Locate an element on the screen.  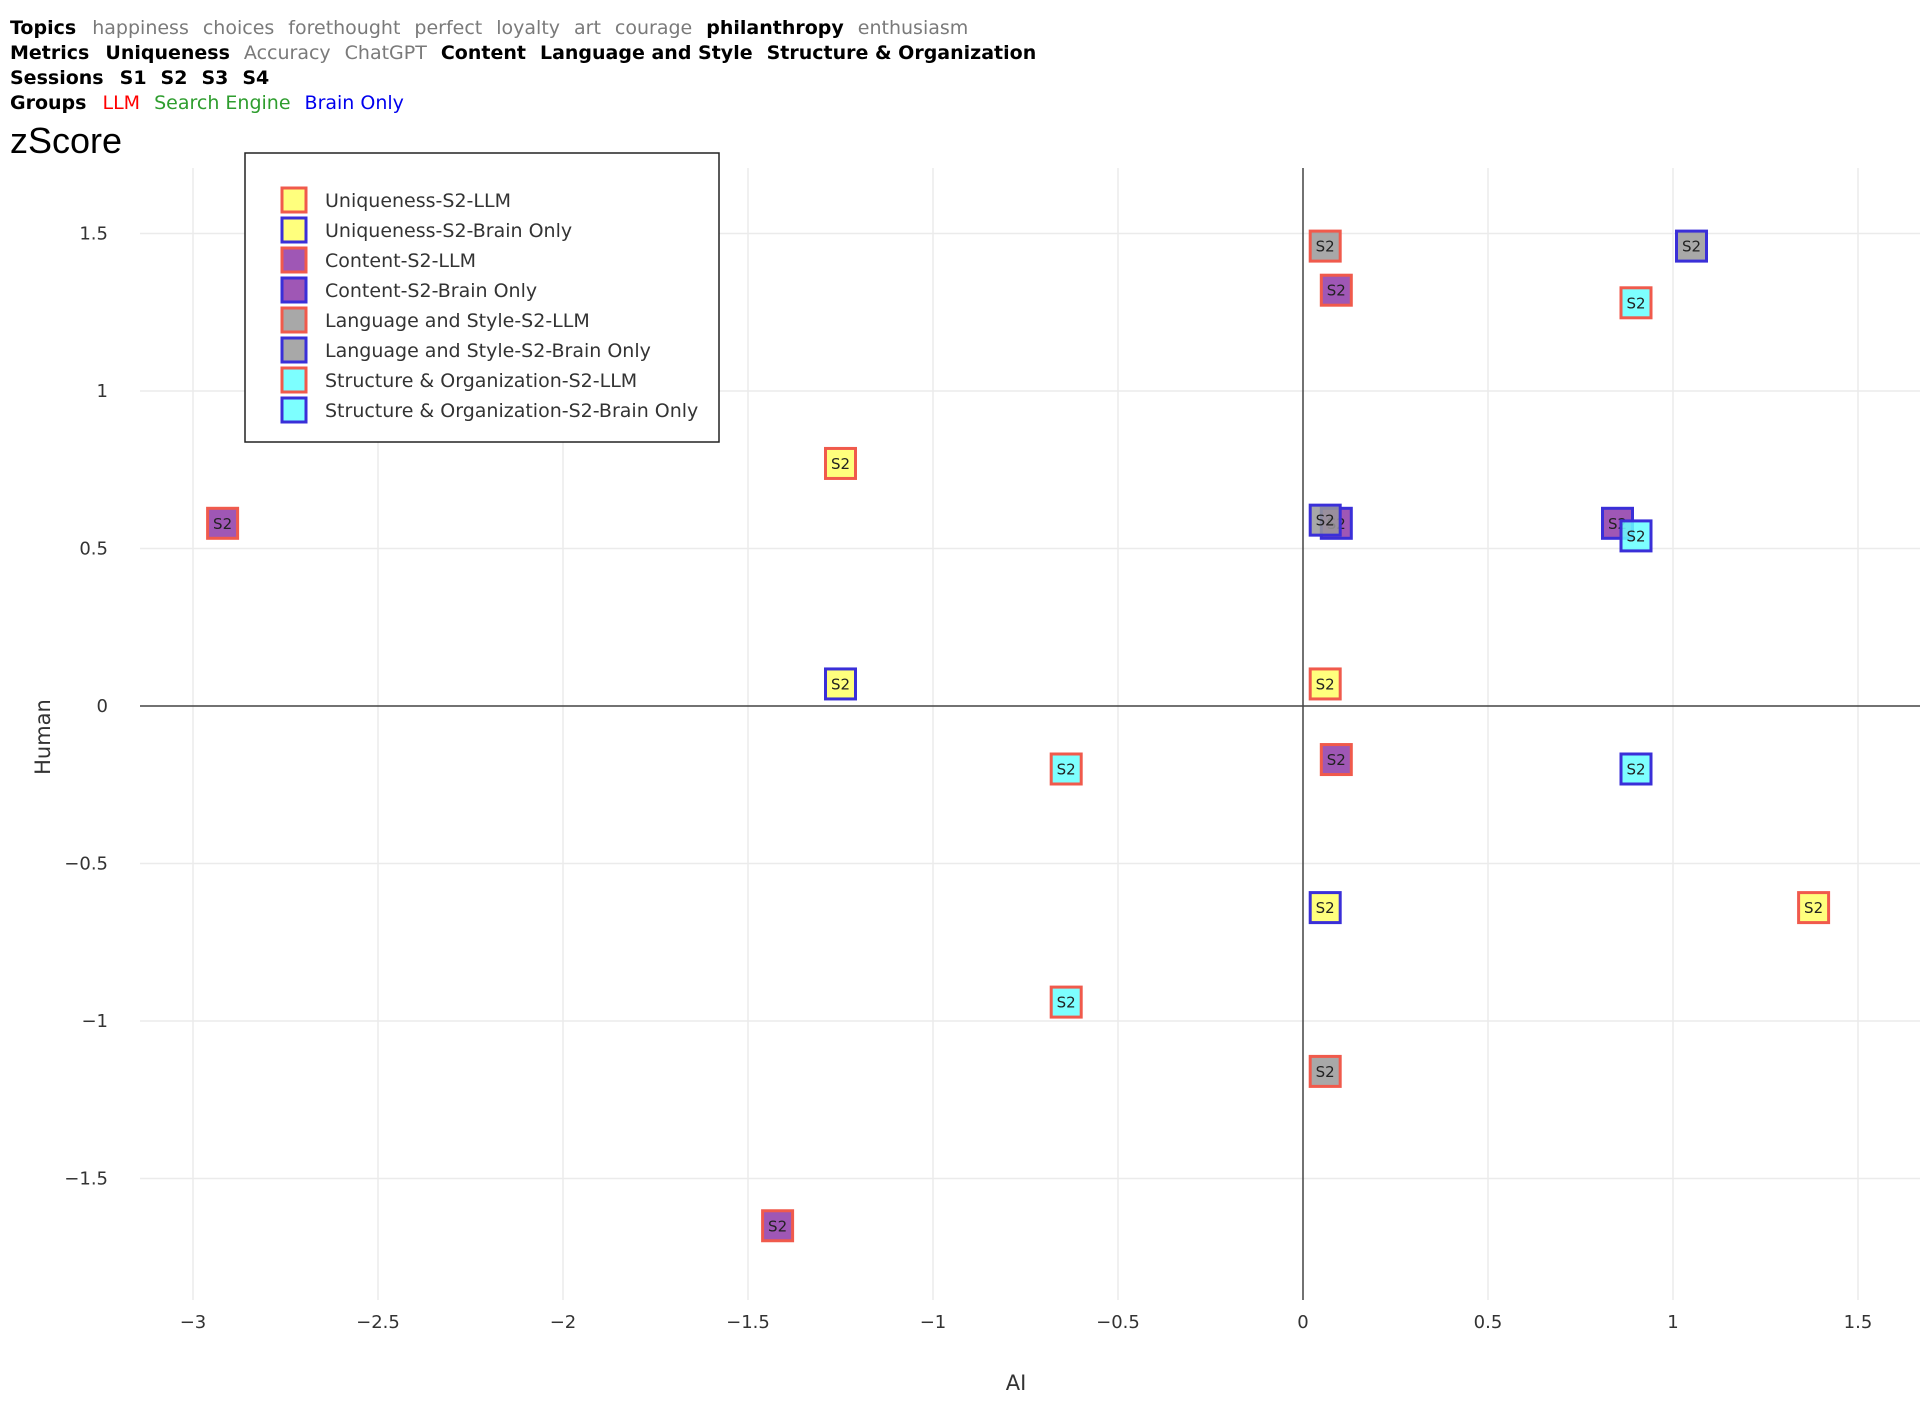
legend-item-language-and-style-s2-llm: Language and Style-S2-LLM is located at coordinates (435, 320).